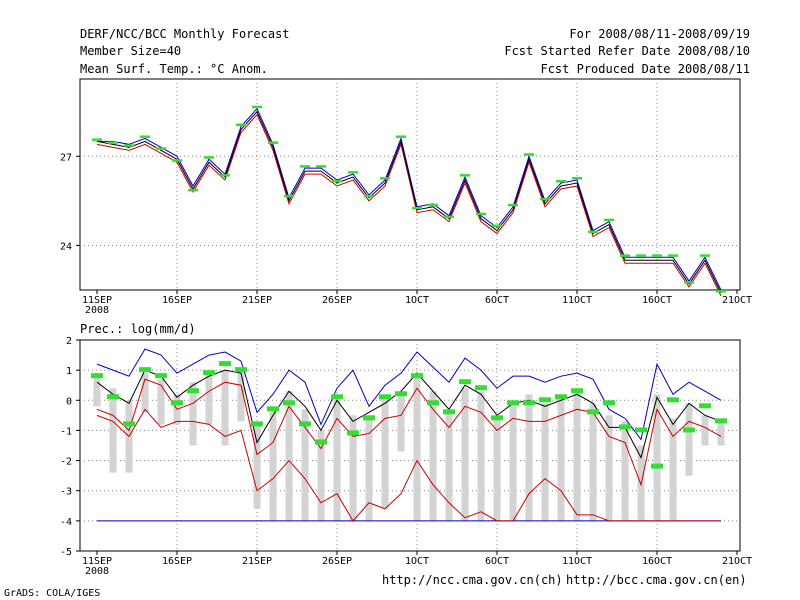 This screenshot has height=600, width=800. What do you see at coordinates (66, 246) in the screenshot?
I see `temp-y-tick-label: 24` at bounding box center [66, 246].